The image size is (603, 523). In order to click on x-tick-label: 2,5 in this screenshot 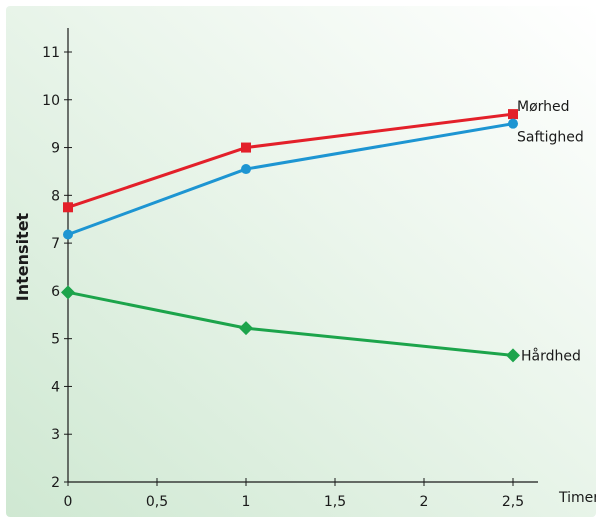, I will do `click(513, 502)`.